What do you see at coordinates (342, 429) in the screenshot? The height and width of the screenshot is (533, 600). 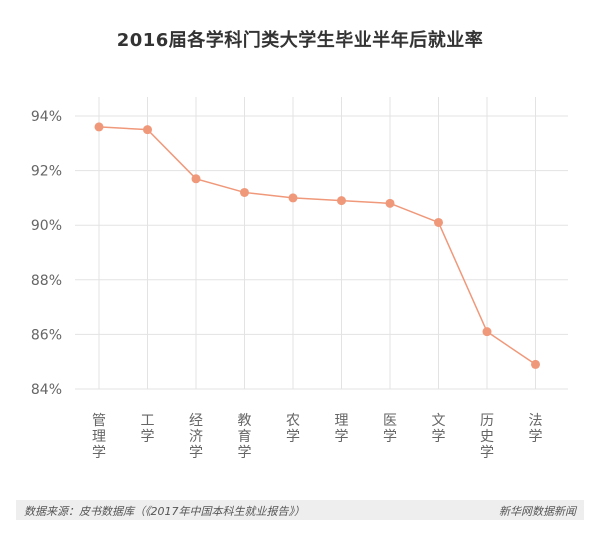 I see `x-tick-label: 理学` at bounding box center [342, 429].